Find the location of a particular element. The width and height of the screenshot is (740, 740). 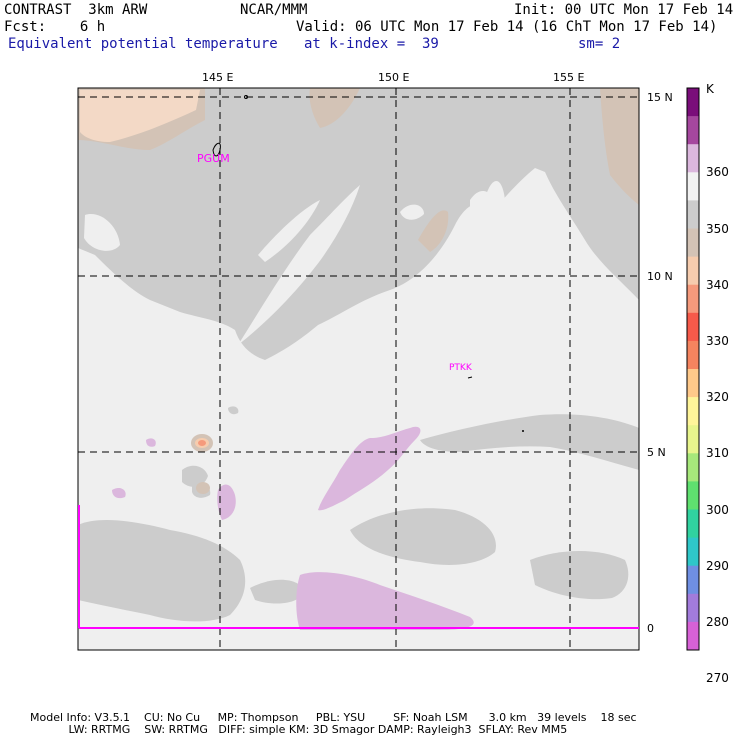

forecast-hour: Fcst: 6 h is located at coordinates (55, 27).